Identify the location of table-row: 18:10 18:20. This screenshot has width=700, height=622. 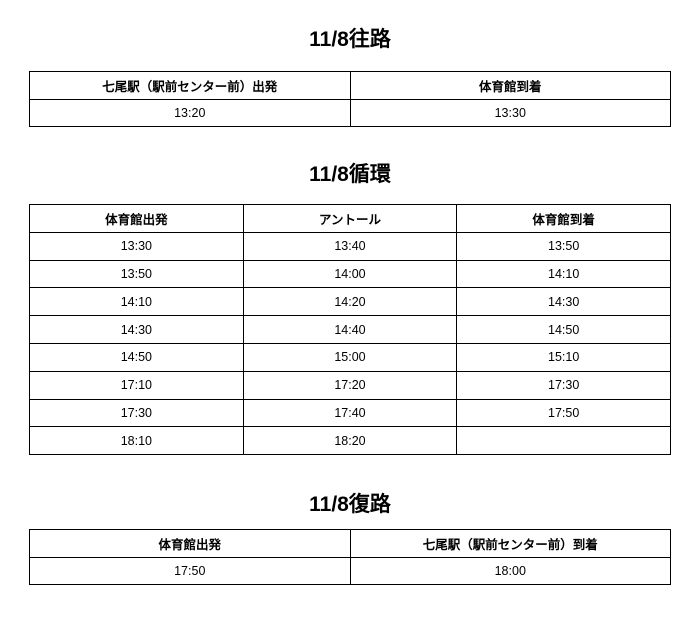
(350, 441).